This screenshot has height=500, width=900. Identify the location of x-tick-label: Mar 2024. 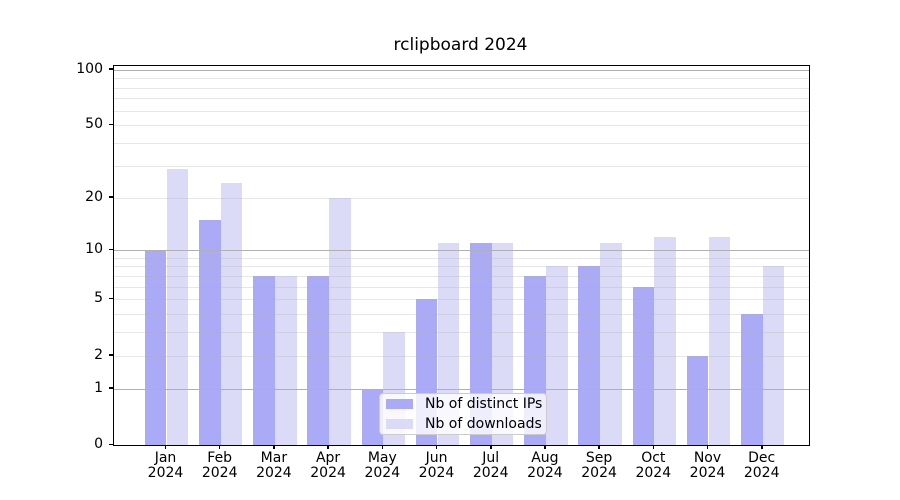
(274, 465).